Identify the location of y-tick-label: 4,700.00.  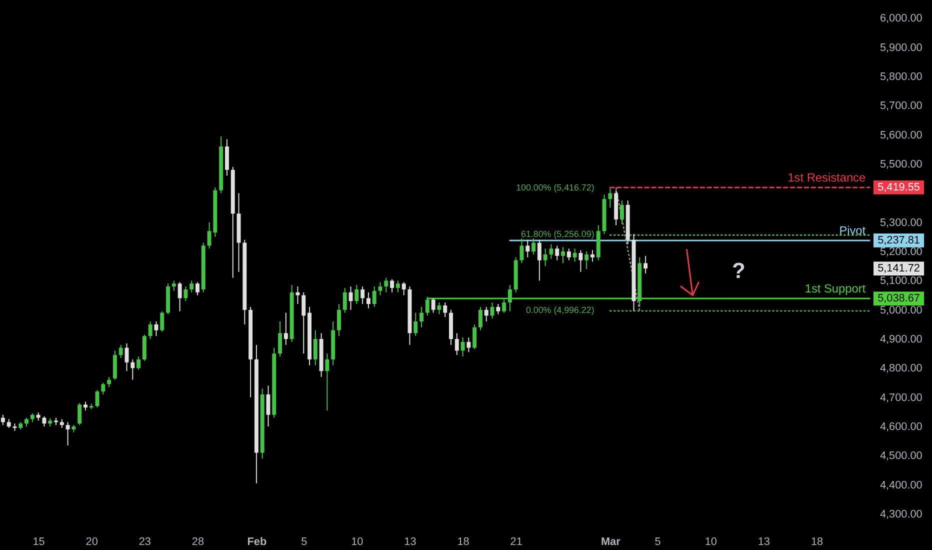
(901, 398).